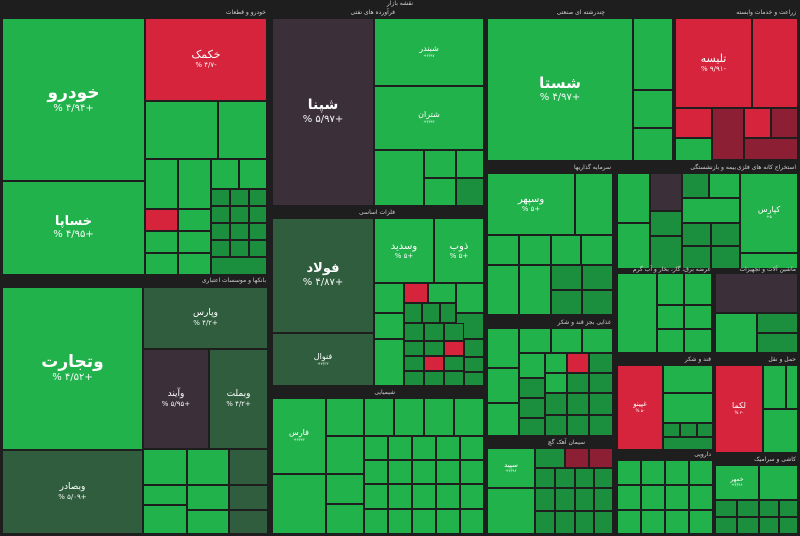 This screenshot has width=800, height=536. What do you see at coordinates (299, 436) in the screenshot?
I see `tile-faras: فارس +۴/۹۳` at bounding box center [299, 436].